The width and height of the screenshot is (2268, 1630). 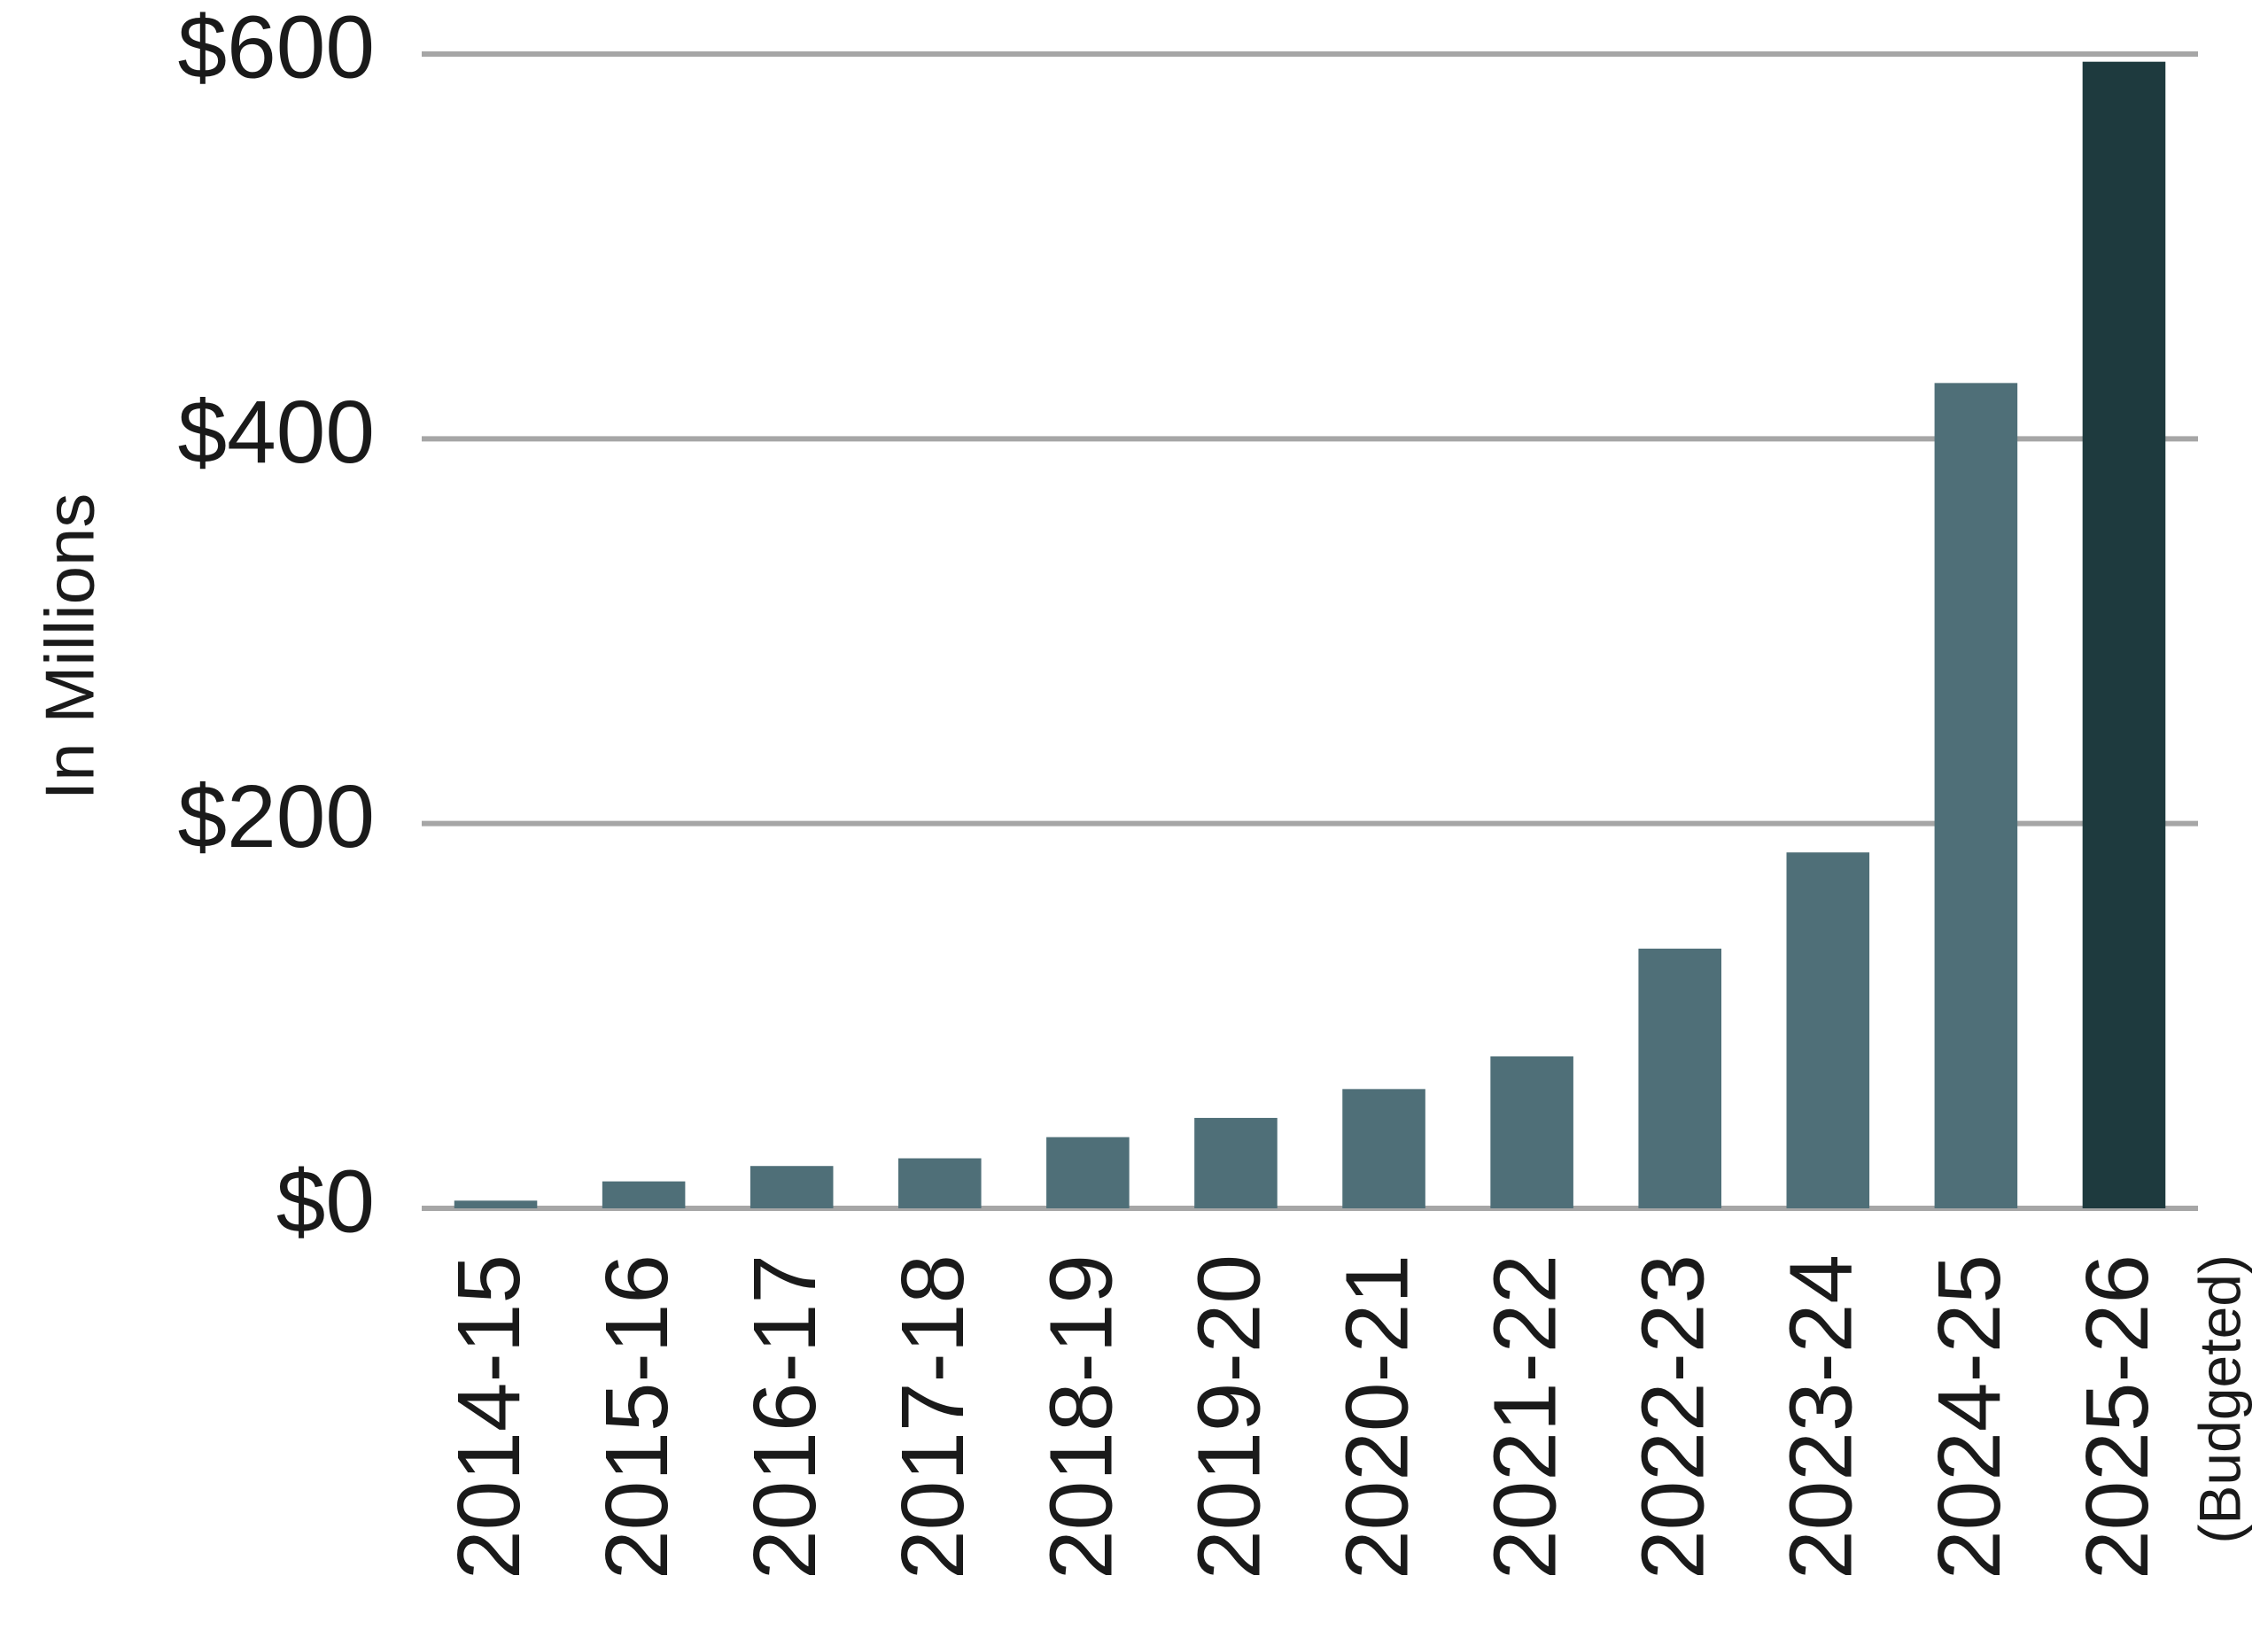 I want to click on x-tick-label: 2023-24, so click(x=1821, y=1417).